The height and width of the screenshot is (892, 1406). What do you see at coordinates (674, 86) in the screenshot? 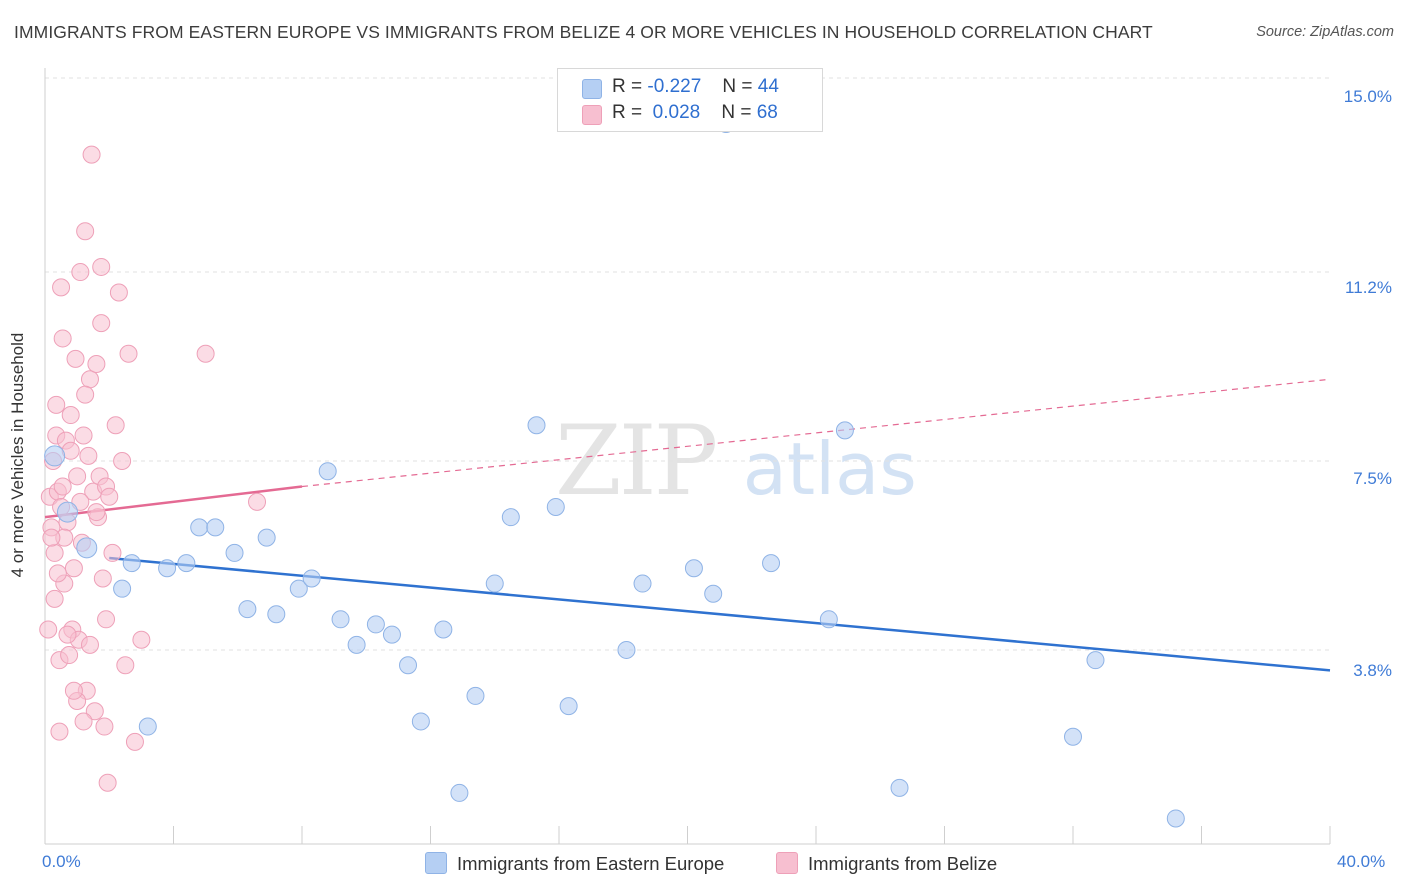
I see `r-value: -0.227` at bounding box center [674, 86].